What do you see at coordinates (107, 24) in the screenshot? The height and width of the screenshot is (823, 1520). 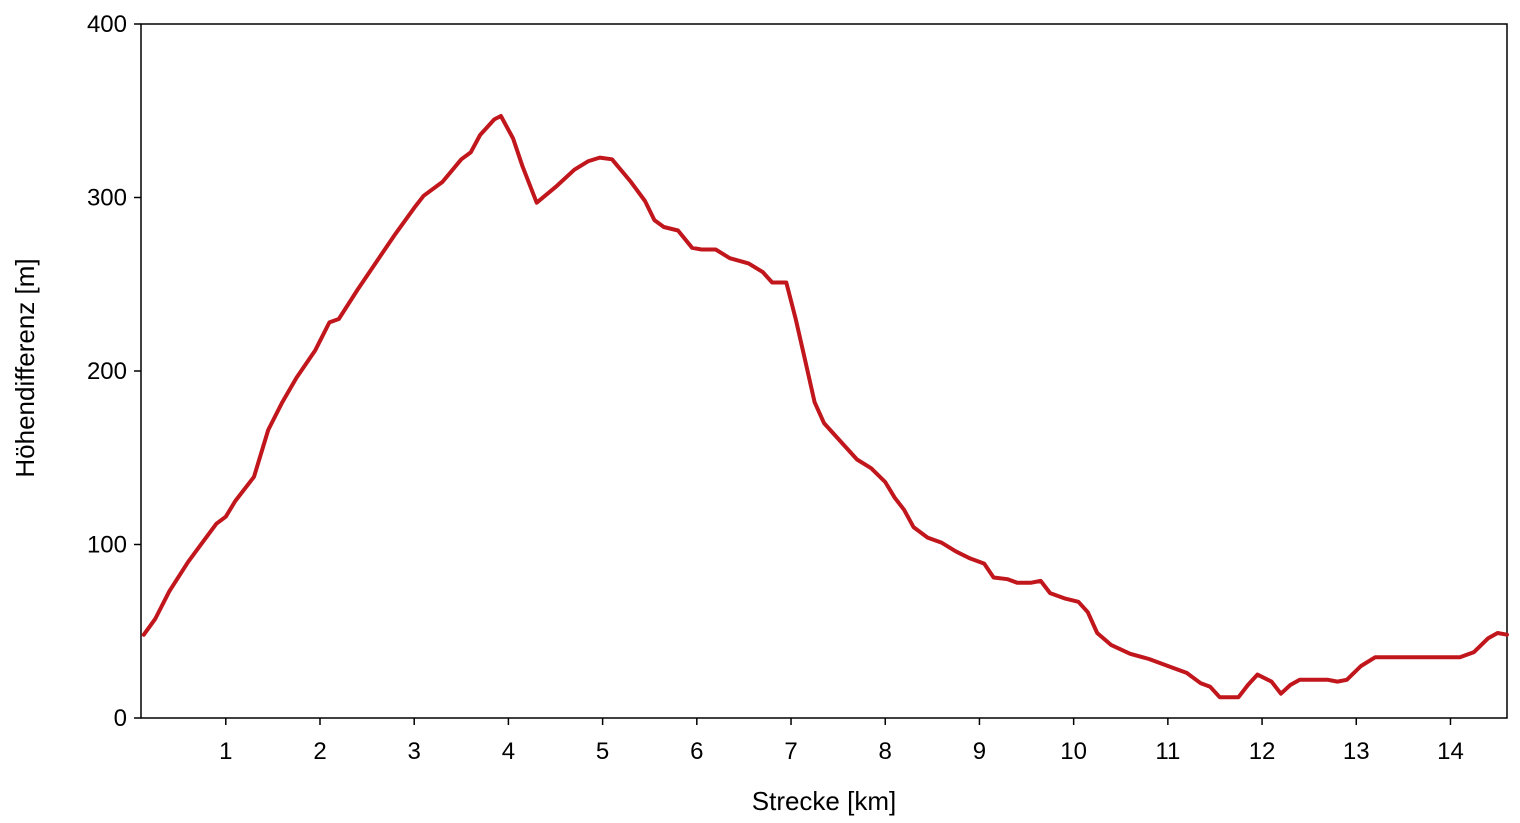 I see `y-tick-label: 400` at bounding box center [107, 24].